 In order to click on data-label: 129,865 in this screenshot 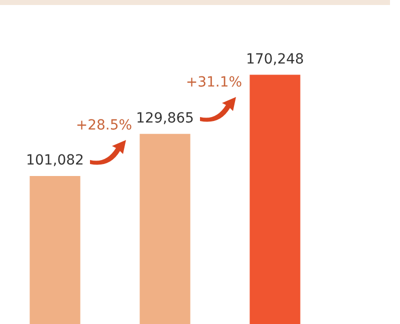, I will do `click(165, 118)`.